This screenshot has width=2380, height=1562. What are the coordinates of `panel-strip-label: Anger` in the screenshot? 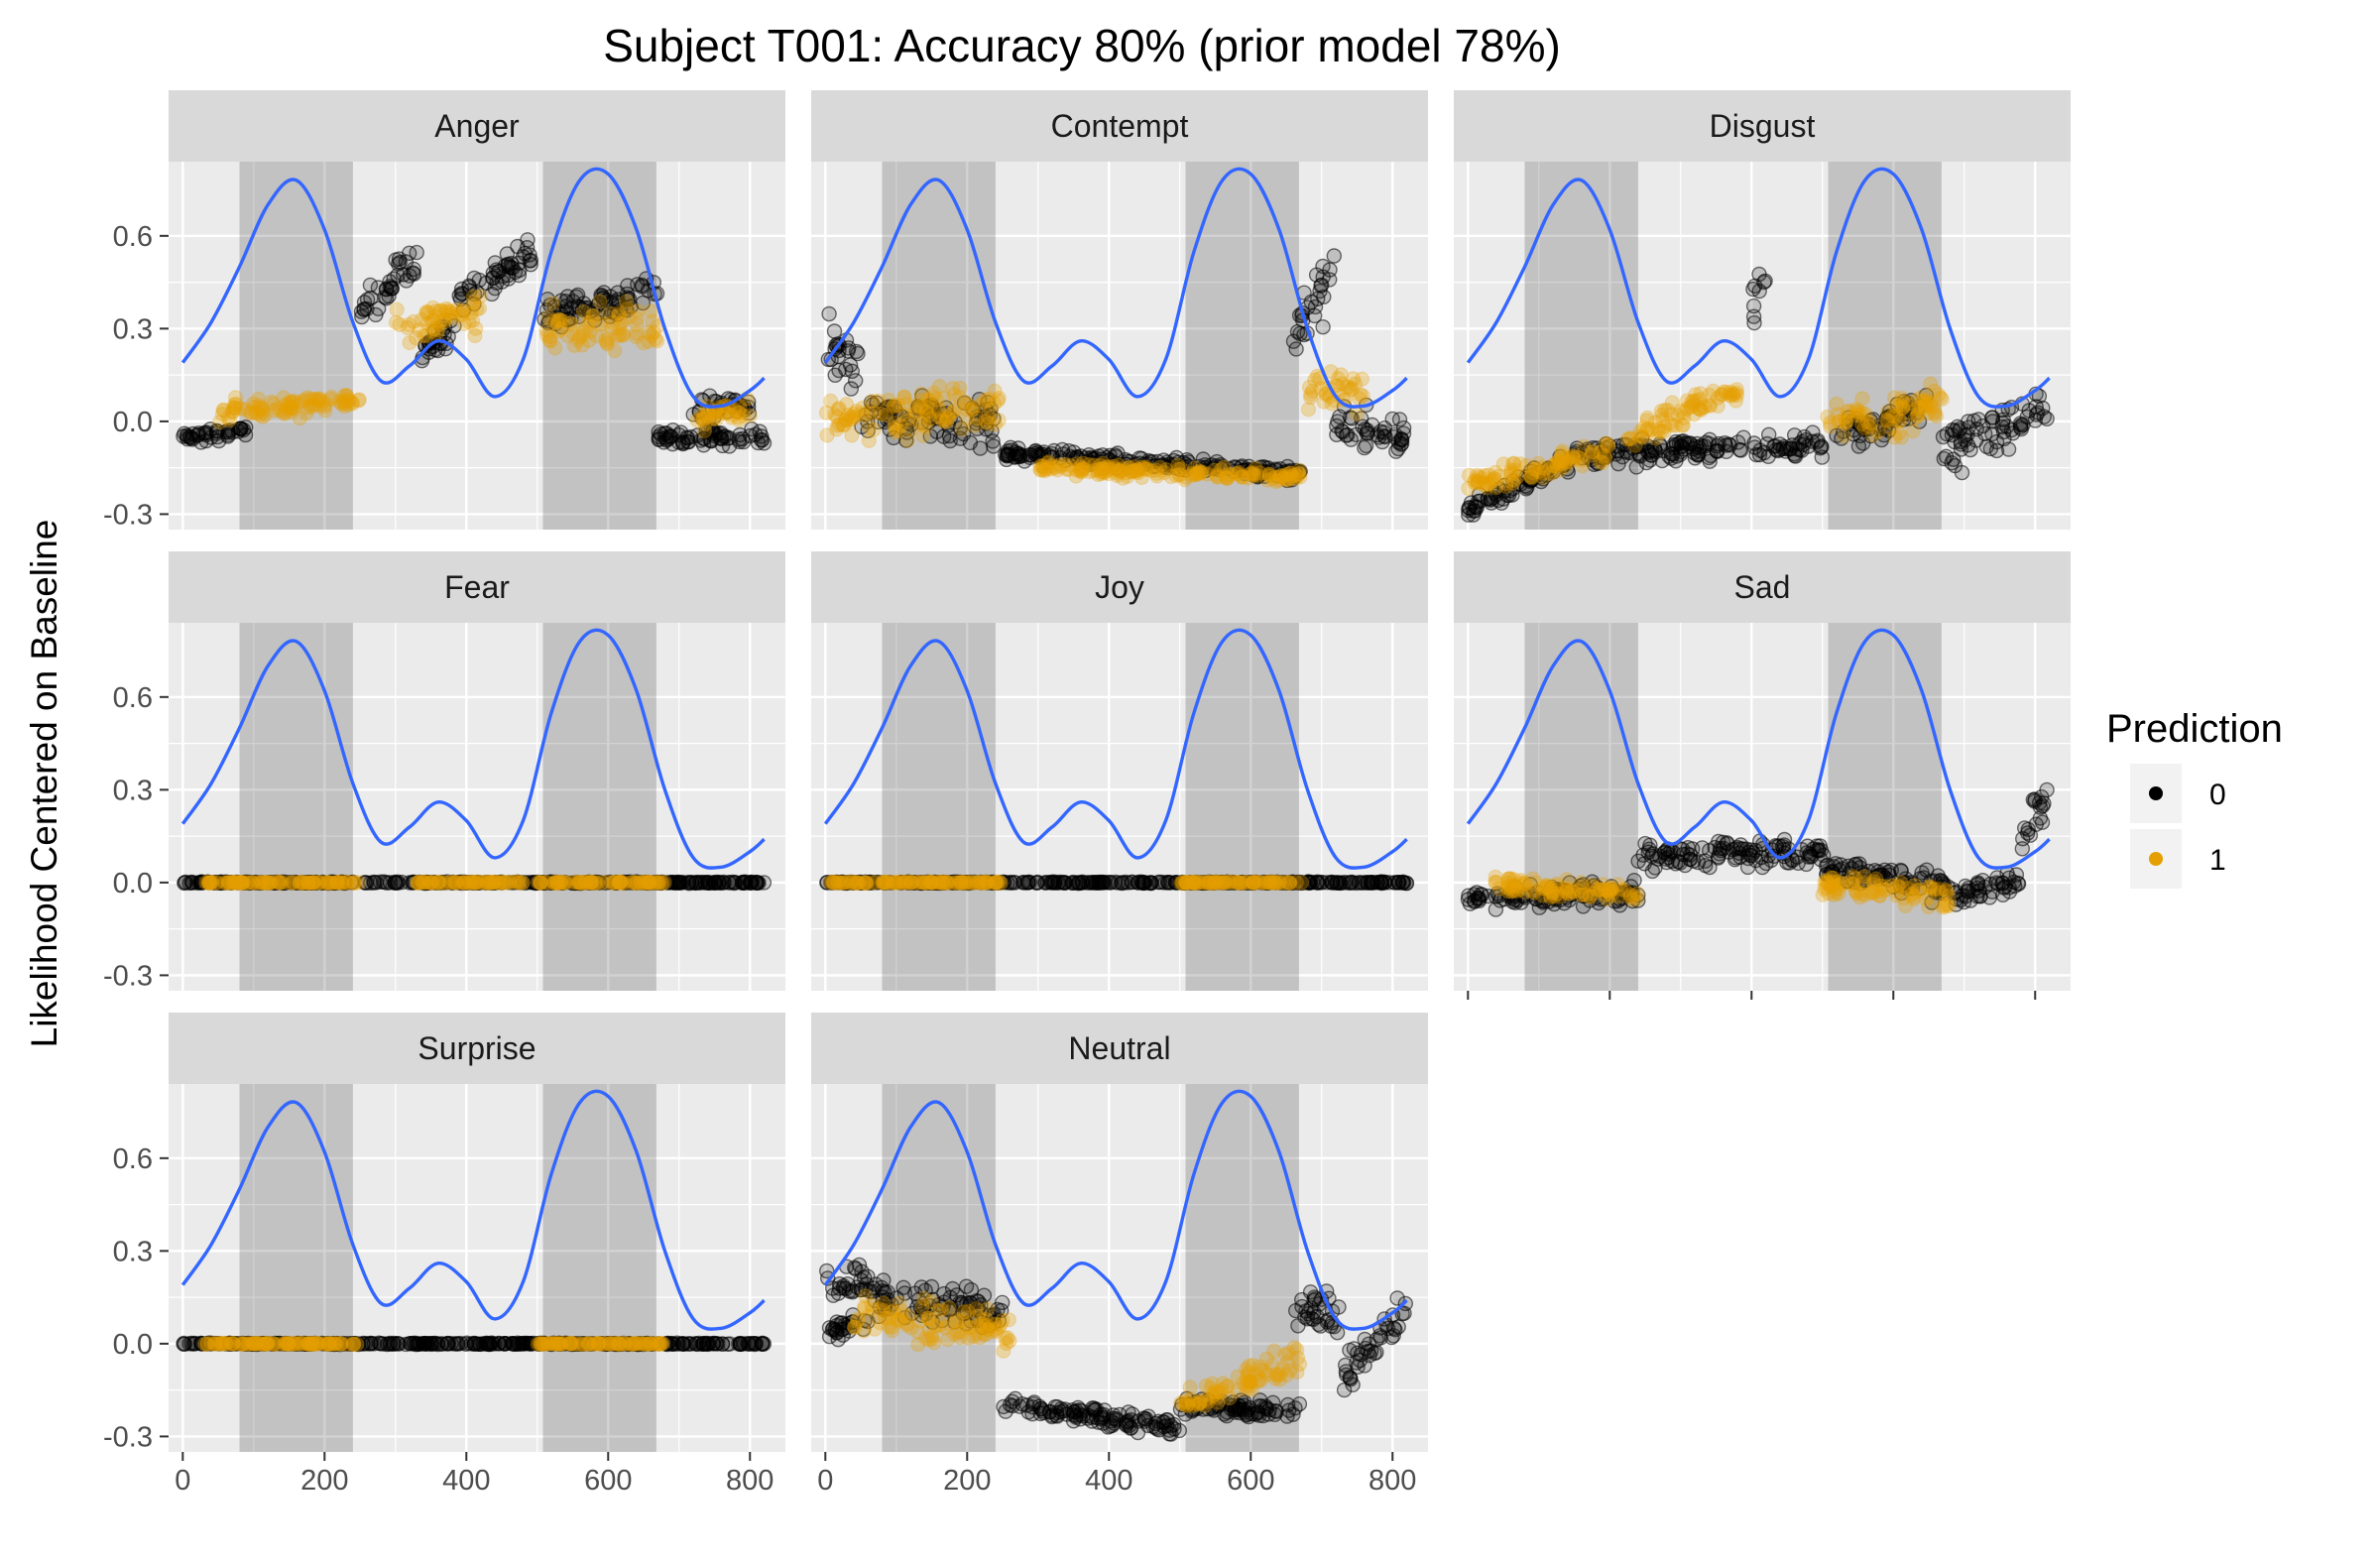 It's located at (477, 126).